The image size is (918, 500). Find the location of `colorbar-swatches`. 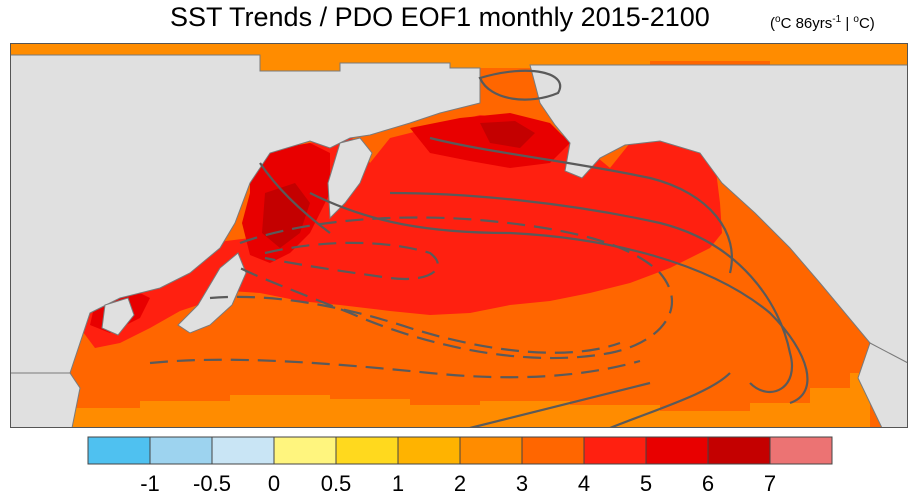

colorbar-swatches is located at coordinates (460, 450).